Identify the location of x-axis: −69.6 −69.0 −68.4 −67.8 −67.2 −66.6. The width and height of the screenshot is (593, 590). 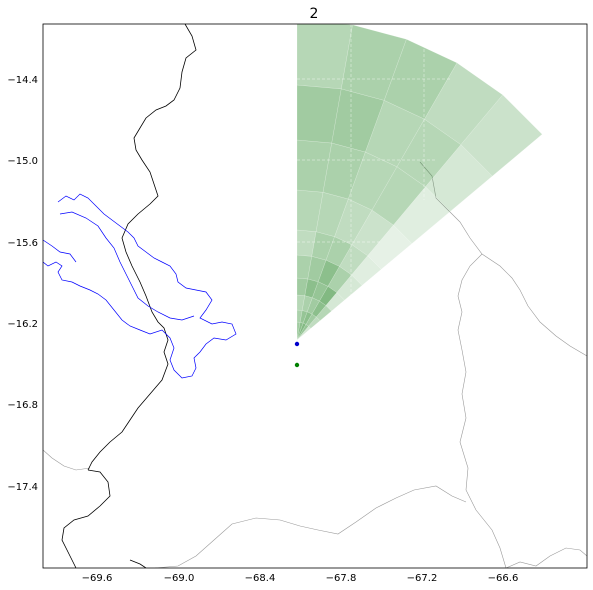
(300, 578).